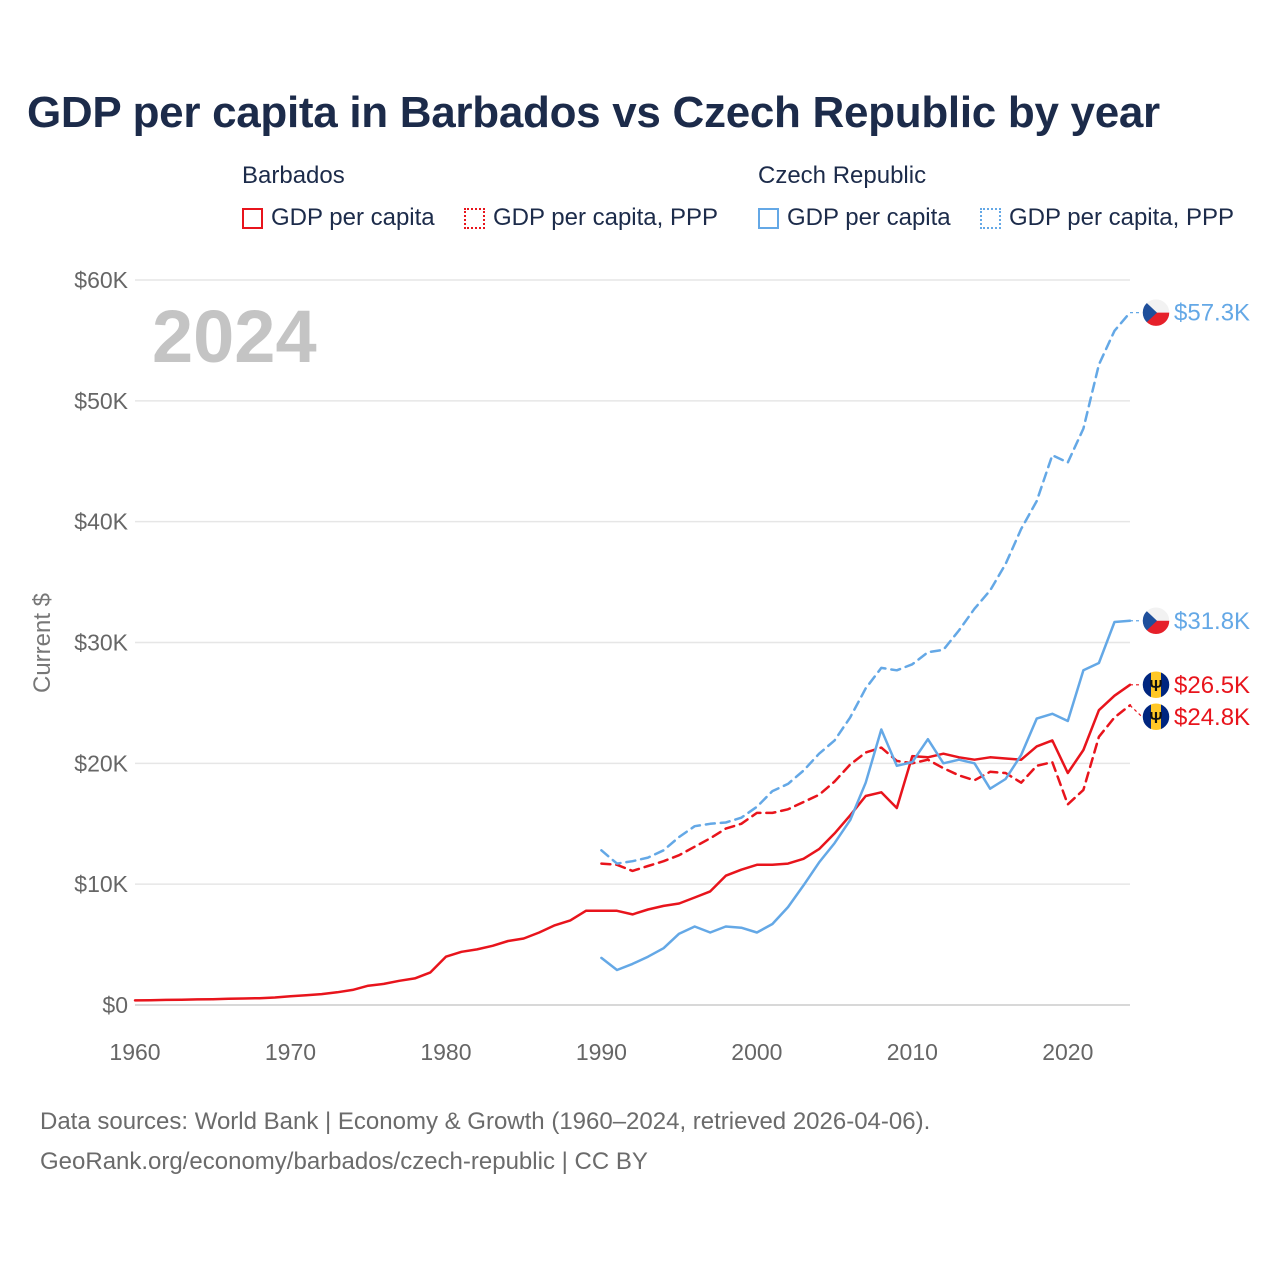 This screenshot has height=1280, width=1280. I want to click on legend-item-barbados-gdp-ppp: GDP per capita, PPP, so click(591, 218).